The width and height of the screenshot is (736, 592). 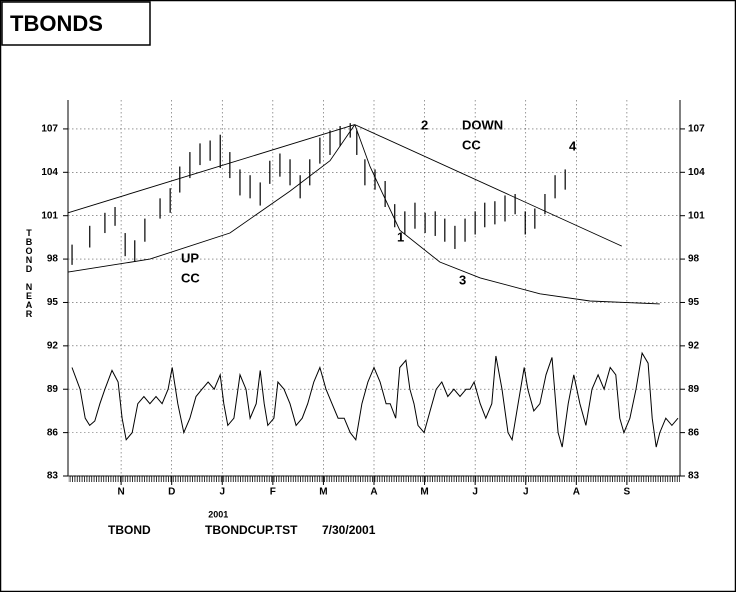 What do you see at coordinates (462, 279) in the screenshot?
I see `annotation: 3` at bounding box center [462, 279].